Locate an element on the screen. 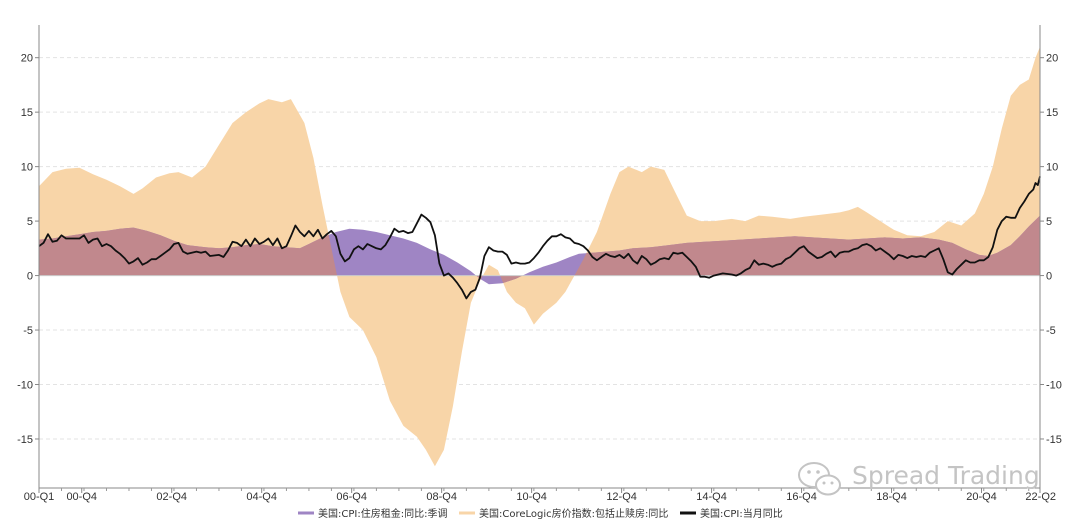  y-tick-label-right: 10 is located at coordinates (1052, 168).